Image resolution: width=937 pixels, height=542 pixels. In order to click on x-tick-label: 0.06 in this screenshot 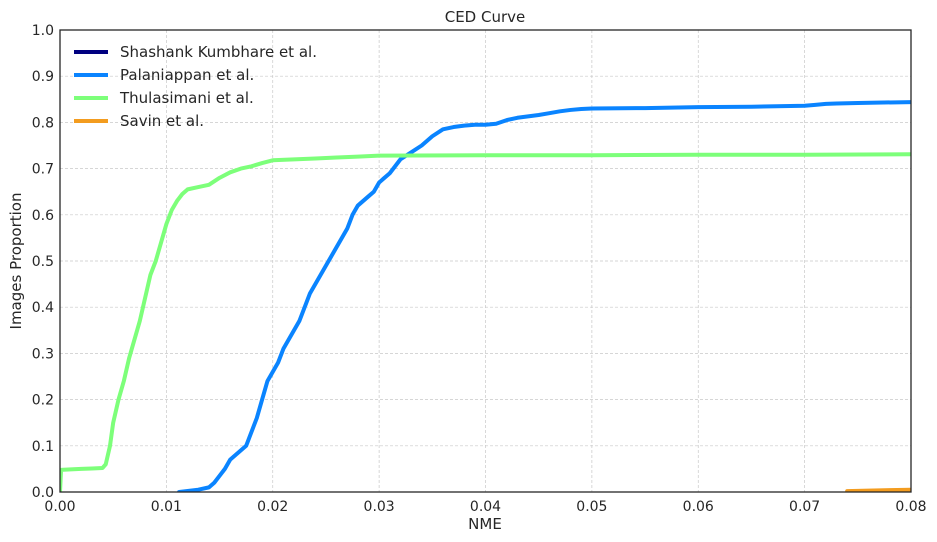, I will do `click(698, 507)`.